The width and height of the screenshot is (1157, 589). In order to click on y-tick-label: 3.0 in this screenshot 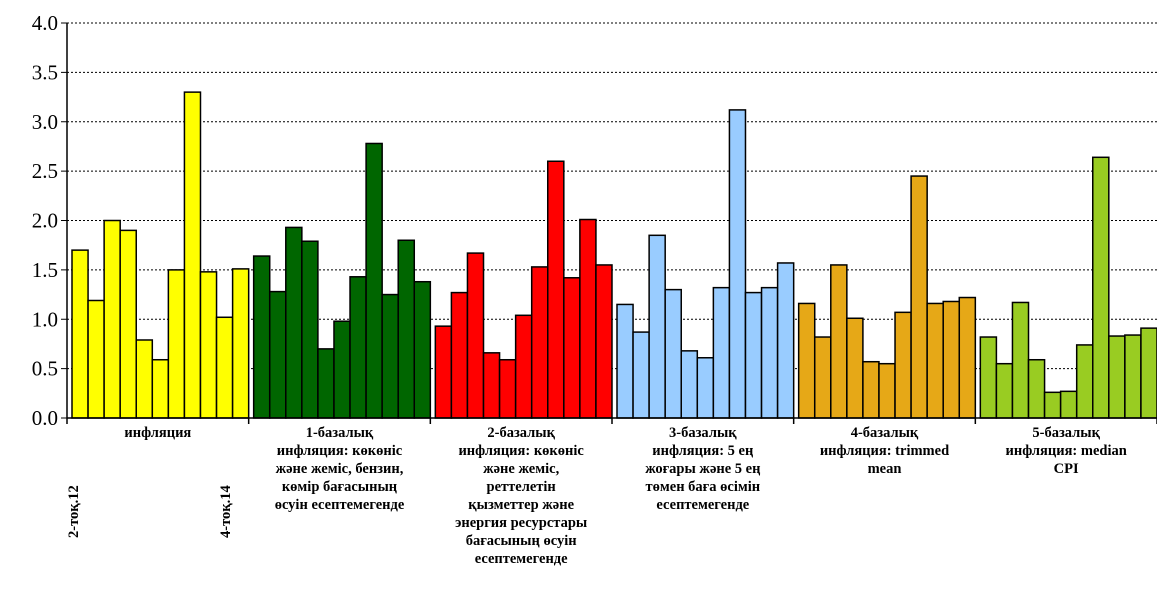, I will do `click(45, 122)`.